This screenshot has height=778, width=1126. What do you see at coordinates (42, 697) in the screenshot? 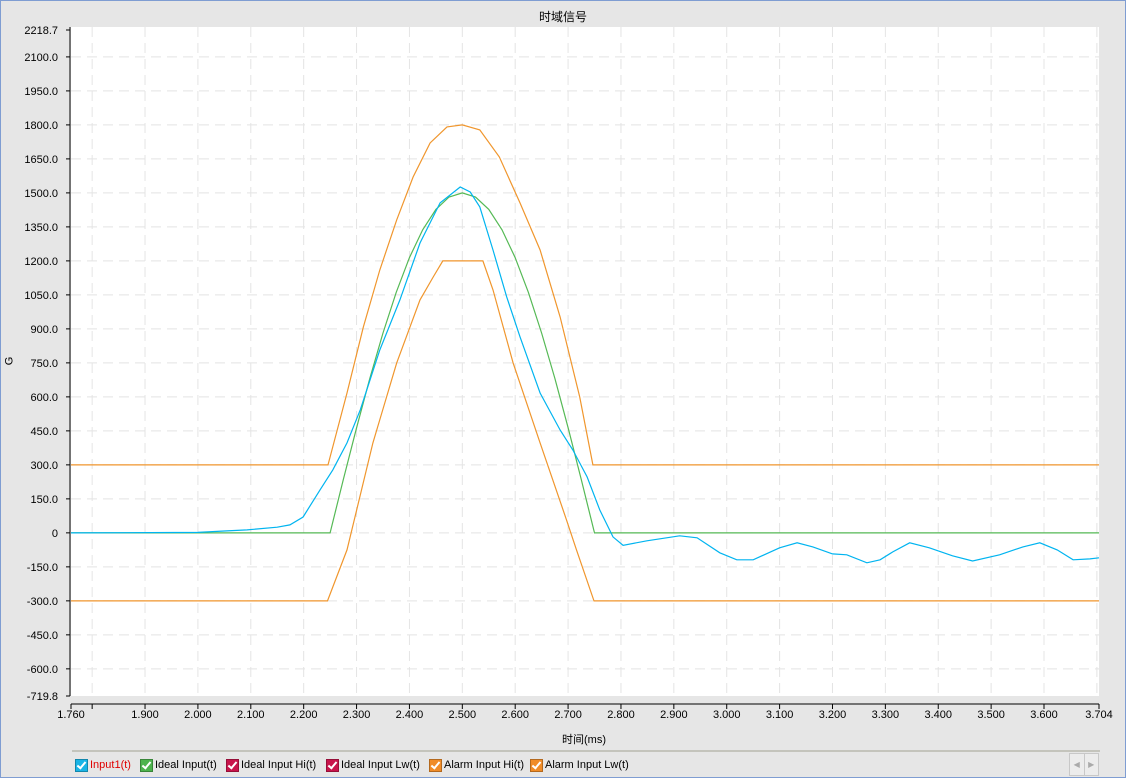
I see `y-tick-label: -719.8` at bounding box center [42, 697].